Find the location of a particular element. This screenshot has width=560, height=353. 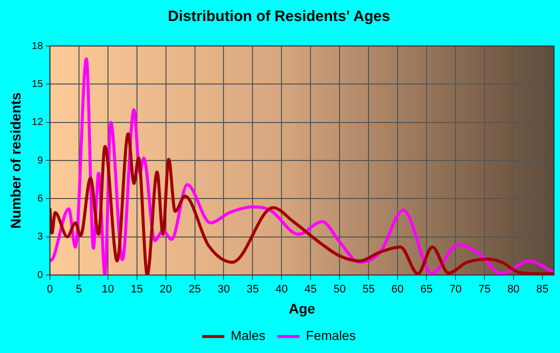

x-tick-label: 75 is located at coordinates (484, 290).